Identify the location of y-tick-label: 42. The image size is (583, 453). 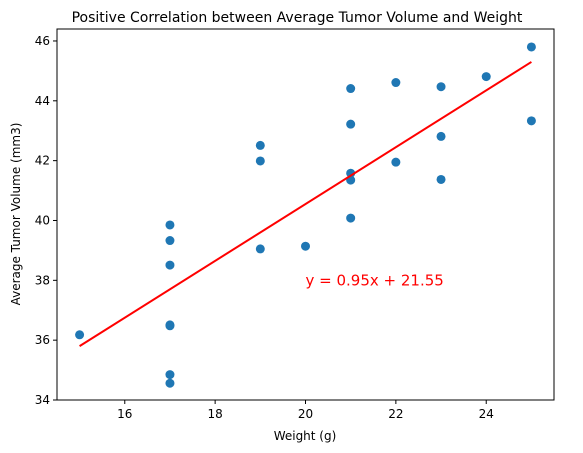
(42, 161).